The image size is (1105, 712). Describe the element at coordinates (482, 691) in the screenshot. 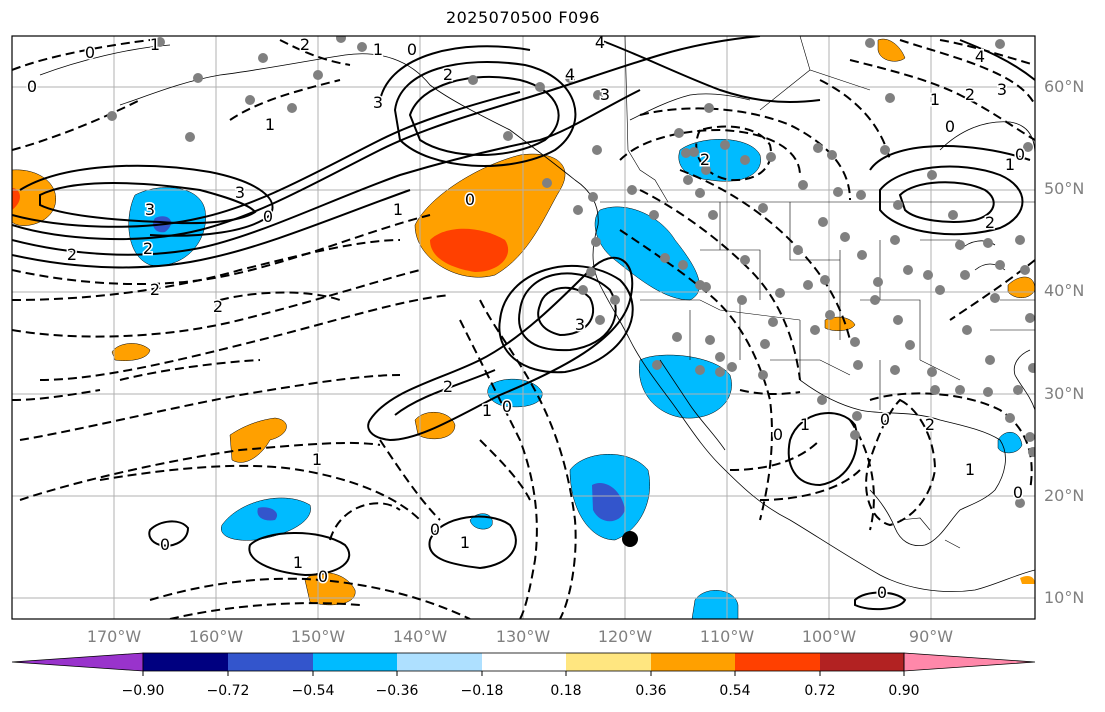

I see `colorbar-tick-label: −0.18` at that location.